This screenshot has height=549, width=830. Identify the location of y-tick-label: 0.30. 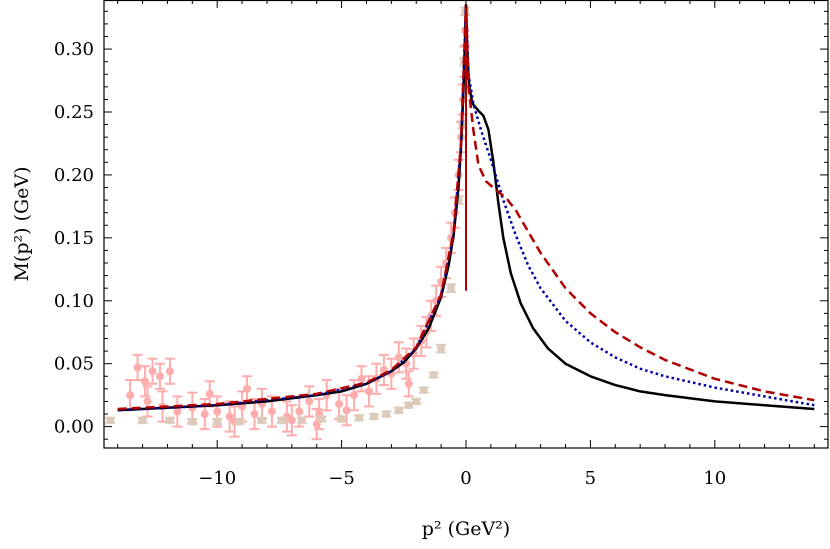
(74, 49).